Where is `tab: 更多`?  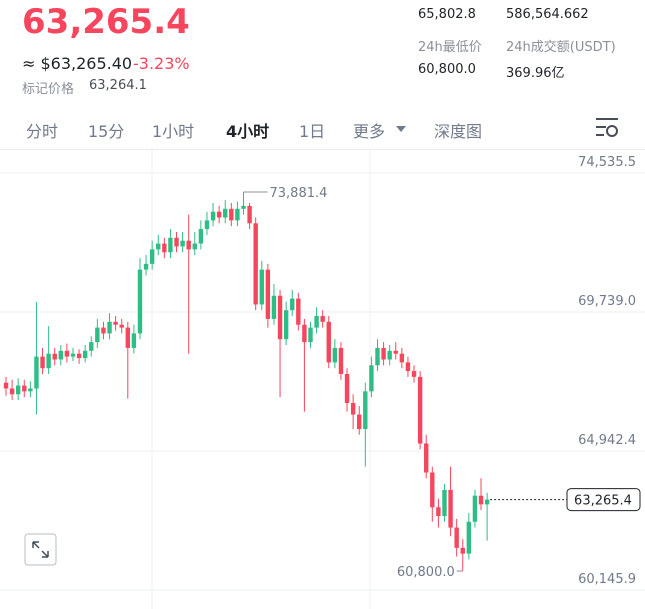 tab: 更多 is located at coordinates (369, 131).